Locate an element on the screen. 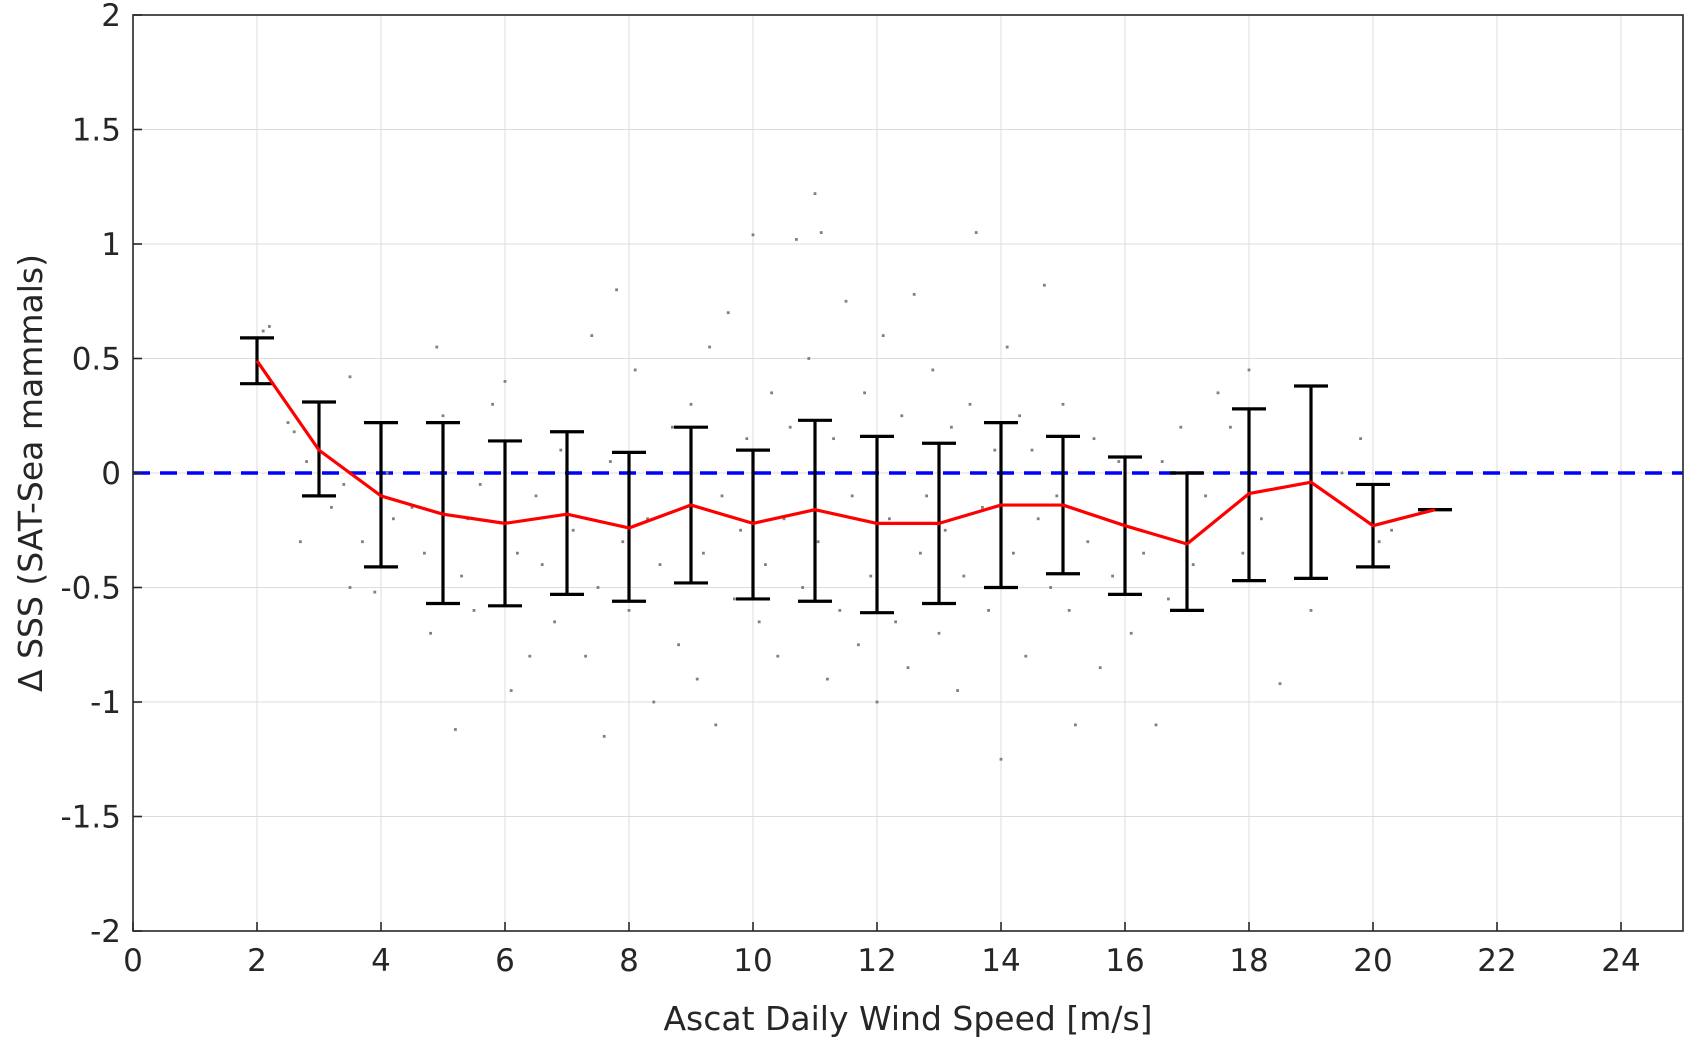 The height and width of the screenshot is (1039, 1687). y-axis-ticks: 2 1.5 1 0.5 0 -0.5 -1 -1.5 -2 is located at coordinates (101, 475).